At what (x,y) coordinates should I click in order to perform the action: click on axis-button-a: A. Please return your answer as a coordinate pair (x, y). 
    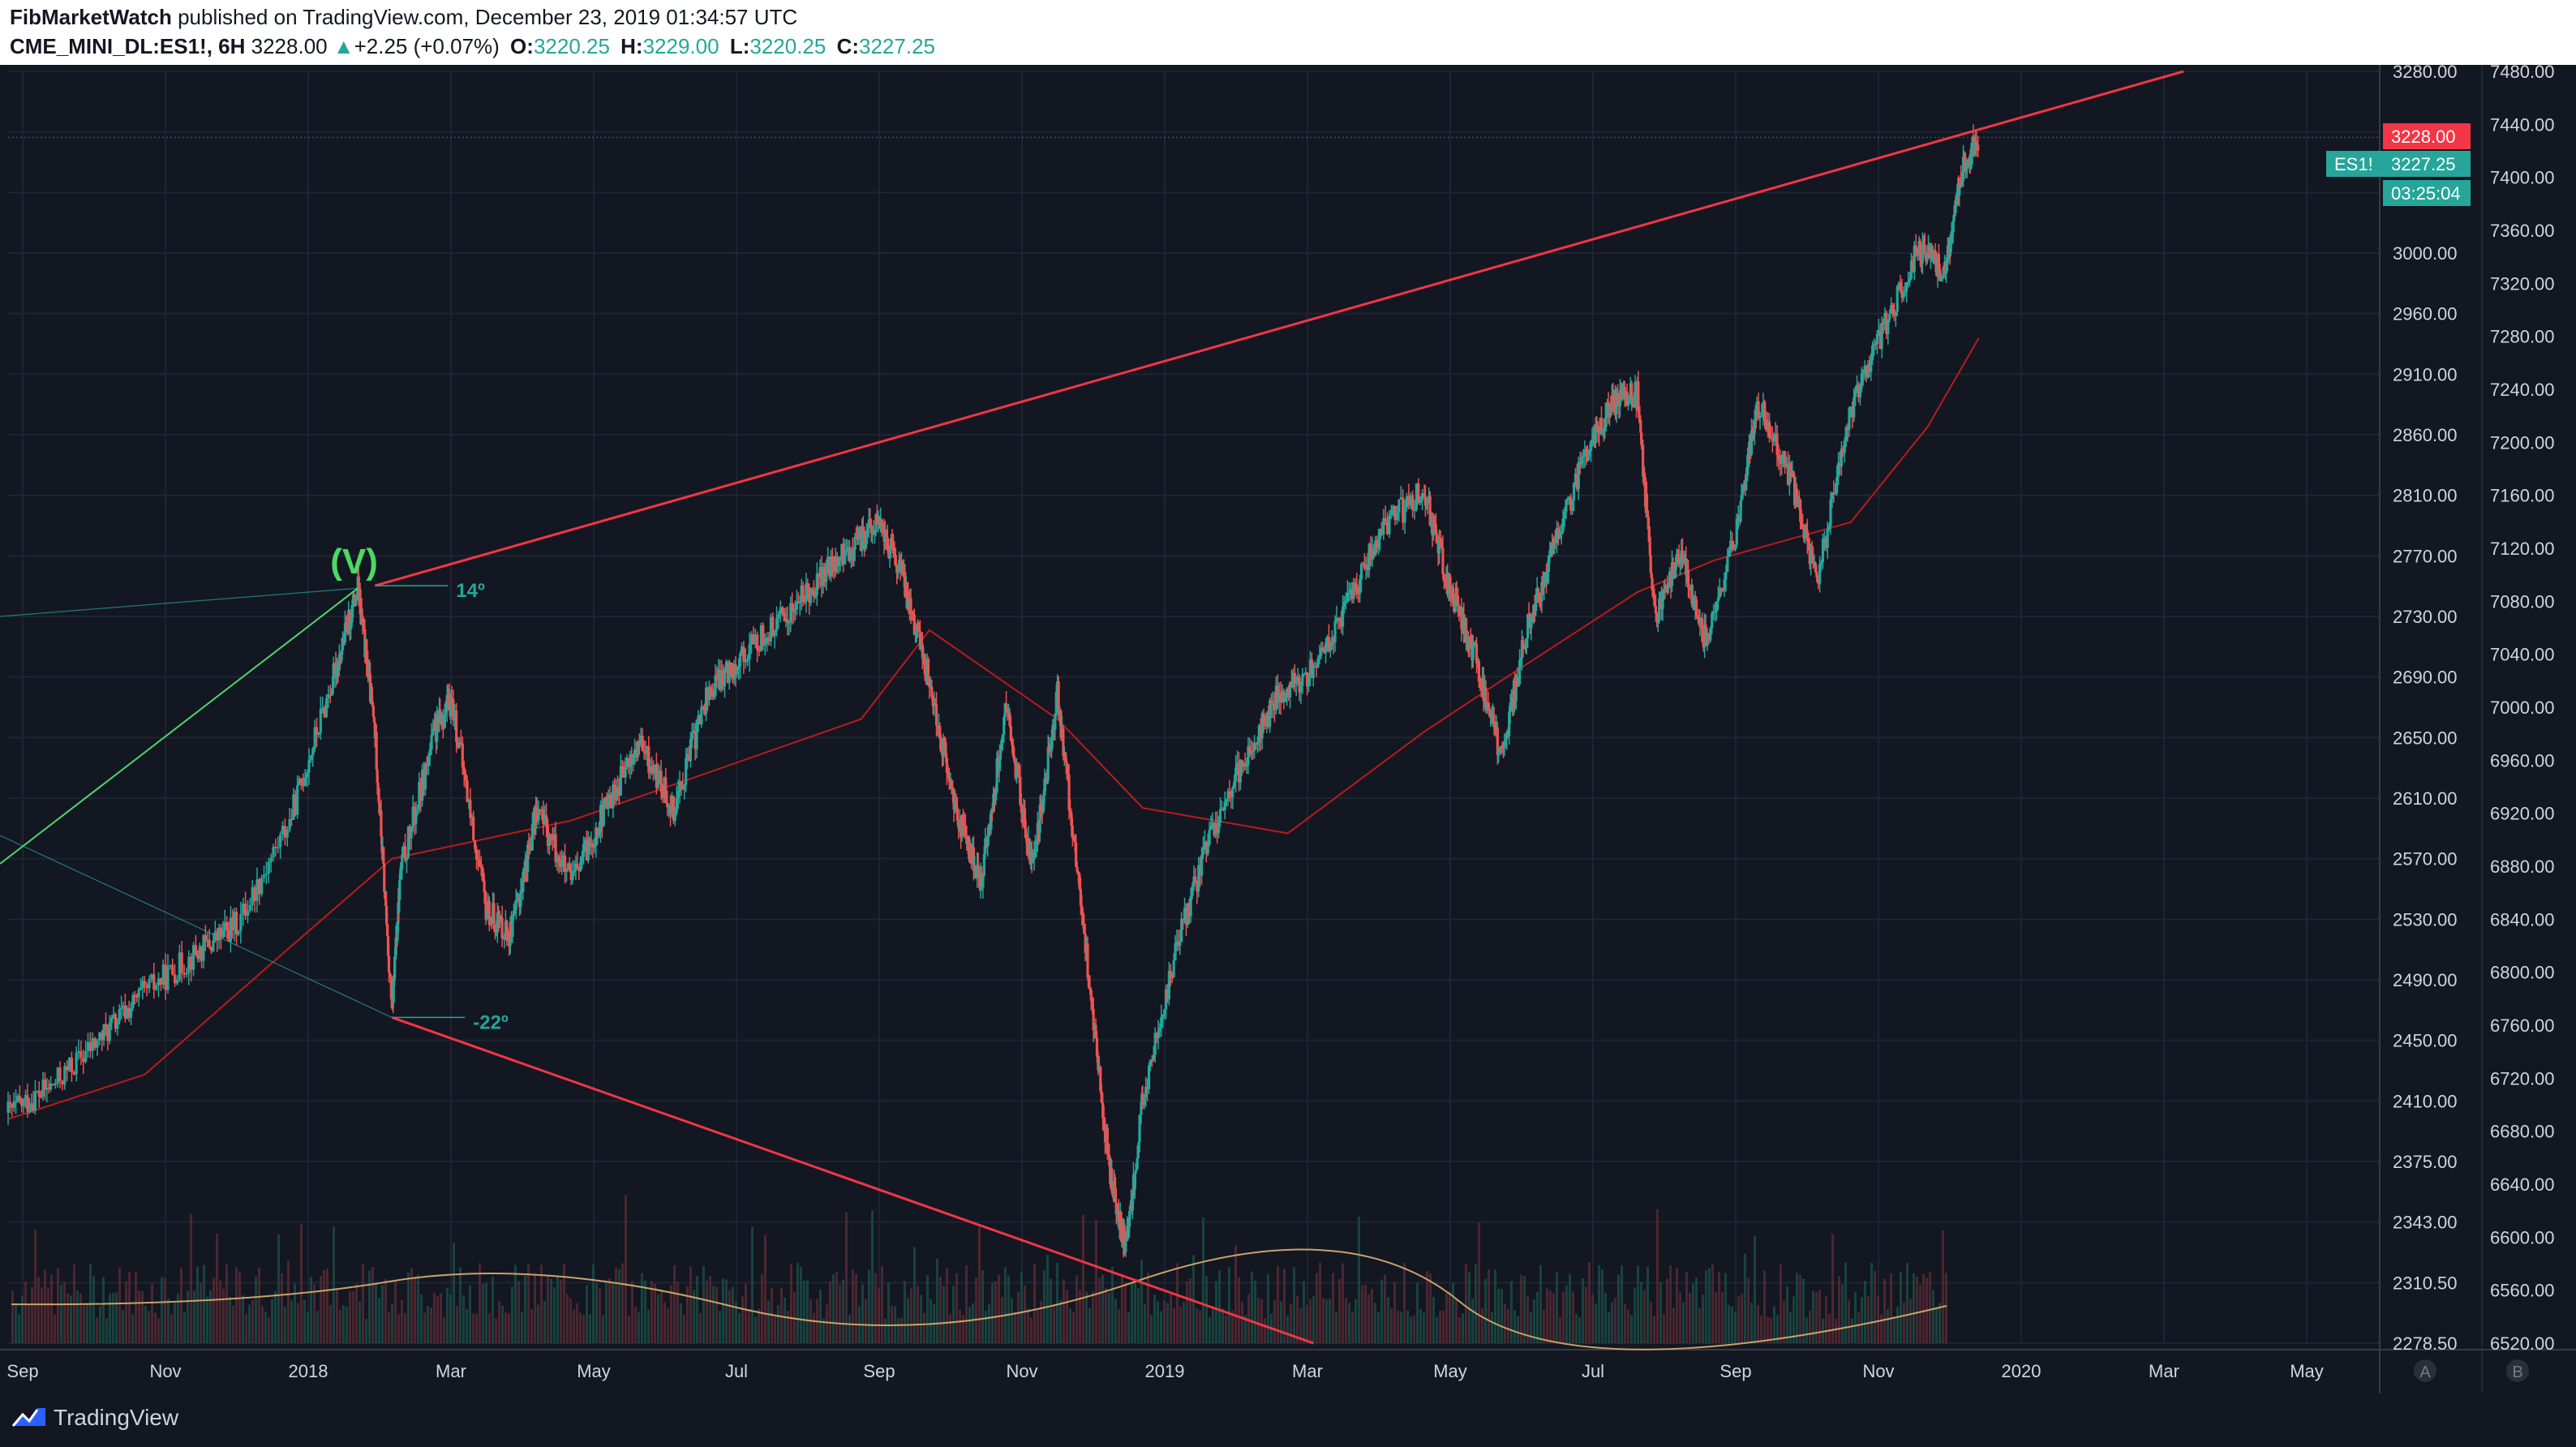
    Looking at the image, I should click on (2425, 1372).